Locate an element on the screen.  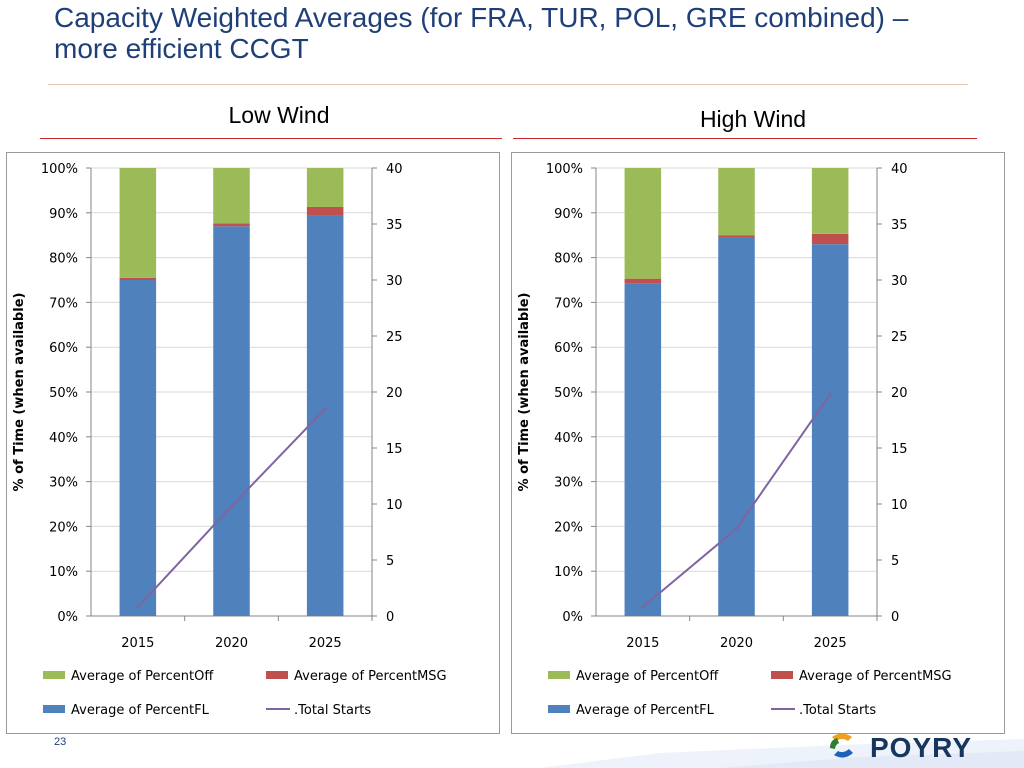
page-number: 23 is located at coordinates (60, 742).